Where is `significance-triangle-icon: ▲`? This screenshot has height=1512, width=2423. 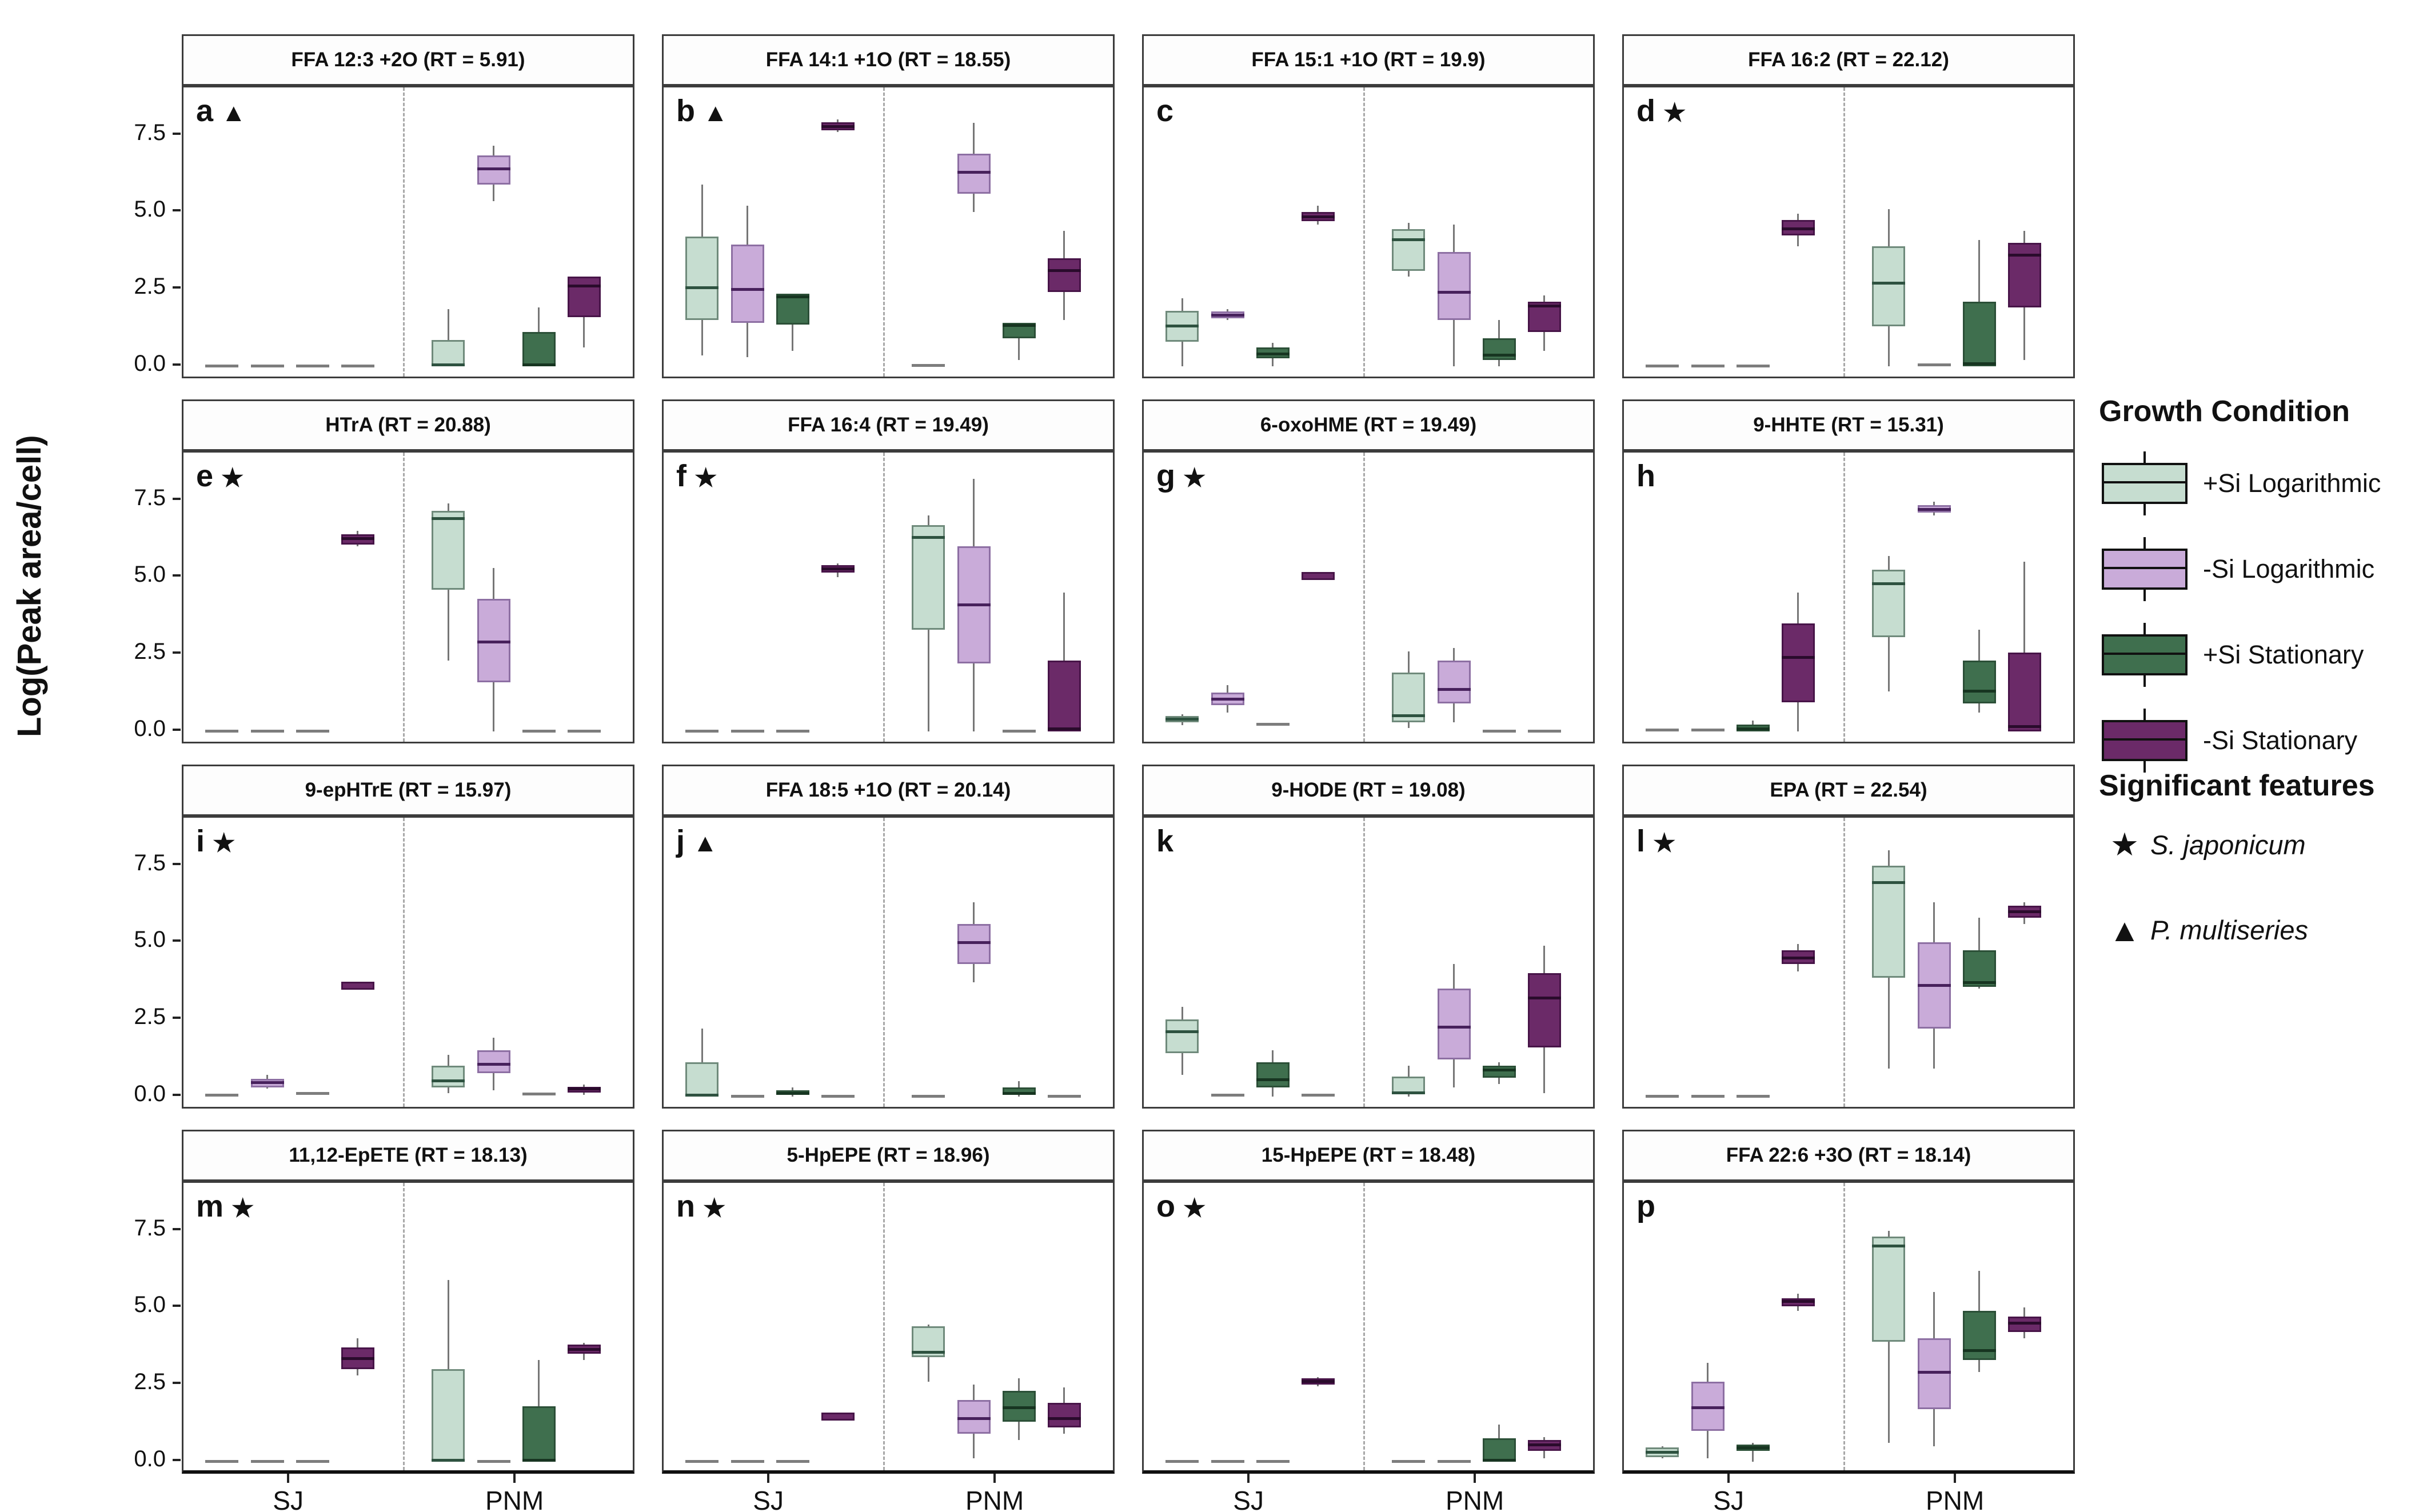
significance-triangle-icon: ▲ is located at coordinates (705, 843).